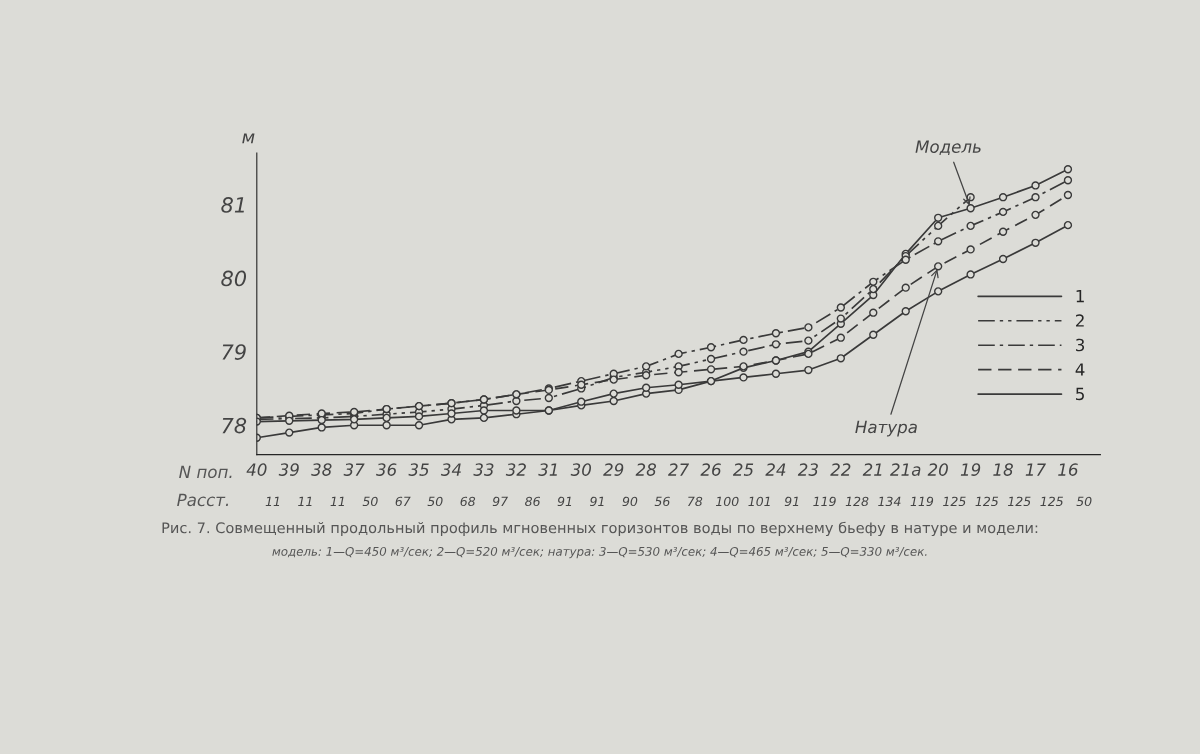  I want to click on x-tick-label: 36, so click(386, 469).